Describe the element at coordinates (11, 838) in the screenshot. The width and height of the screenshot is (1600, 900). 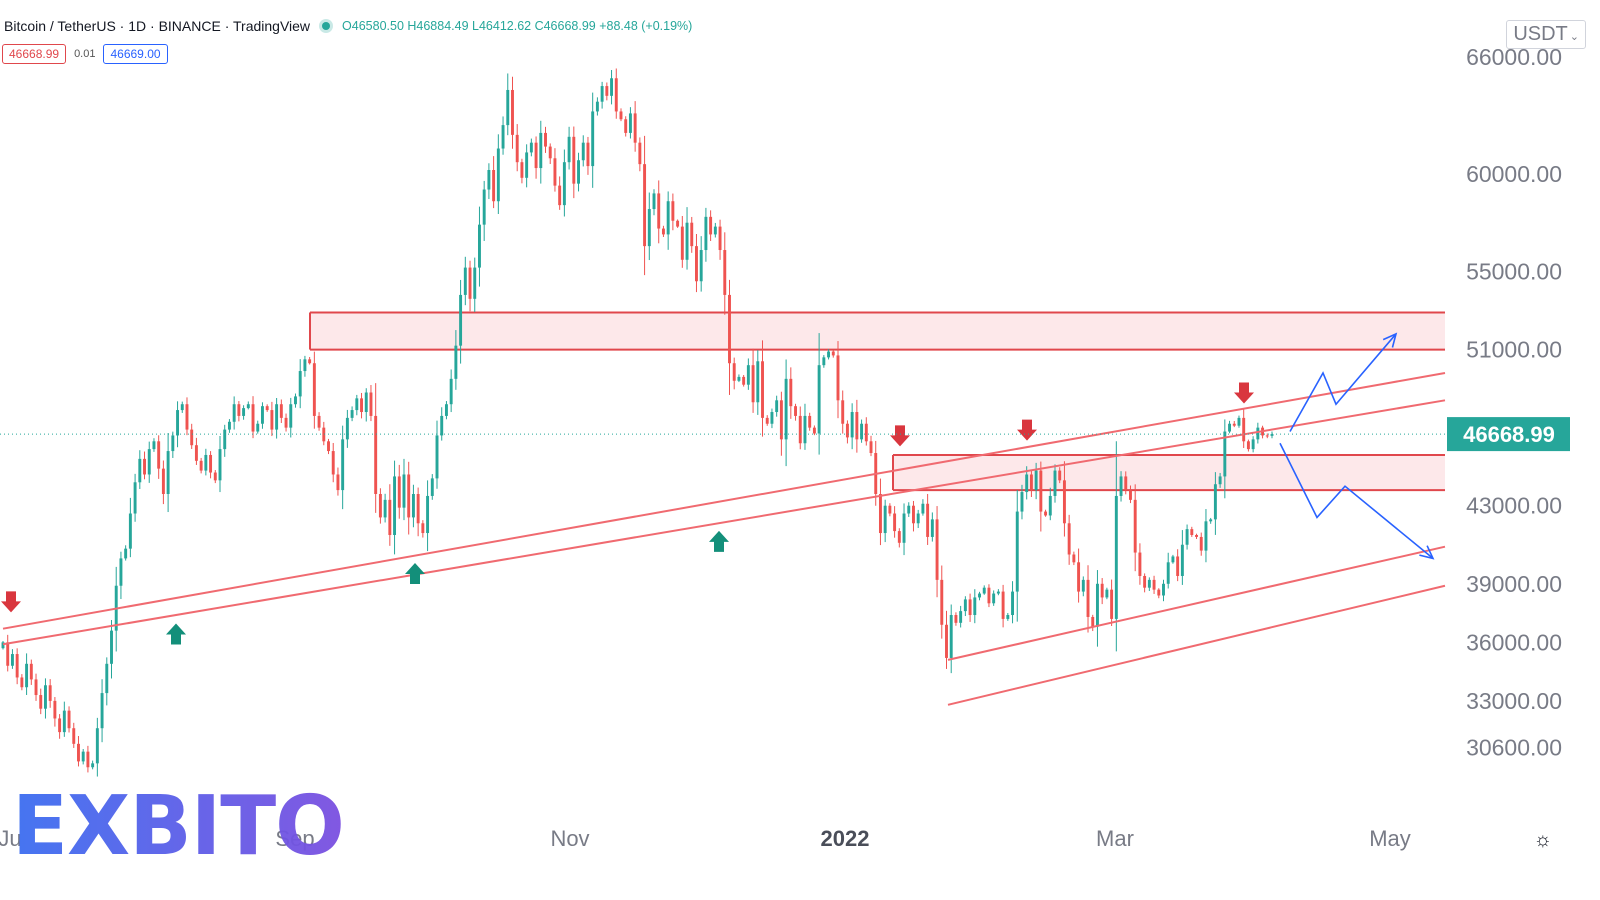
I see `x-tick-label: Ju` at that location.